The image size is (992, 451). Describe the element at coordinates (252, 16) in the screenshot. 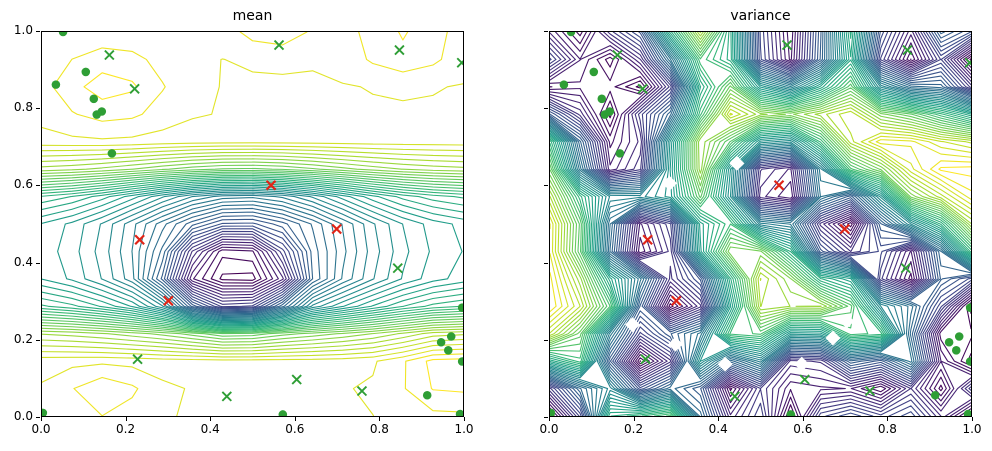

I see `mean-plot-title: mean` at that location.